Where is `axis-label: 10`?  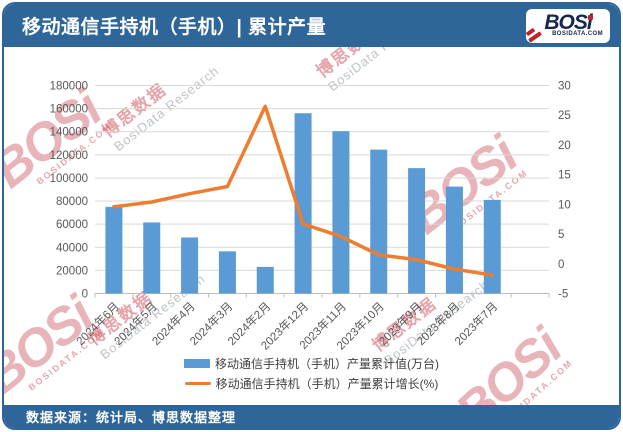
axis-label: 10 is located at coordinates (564, 205).